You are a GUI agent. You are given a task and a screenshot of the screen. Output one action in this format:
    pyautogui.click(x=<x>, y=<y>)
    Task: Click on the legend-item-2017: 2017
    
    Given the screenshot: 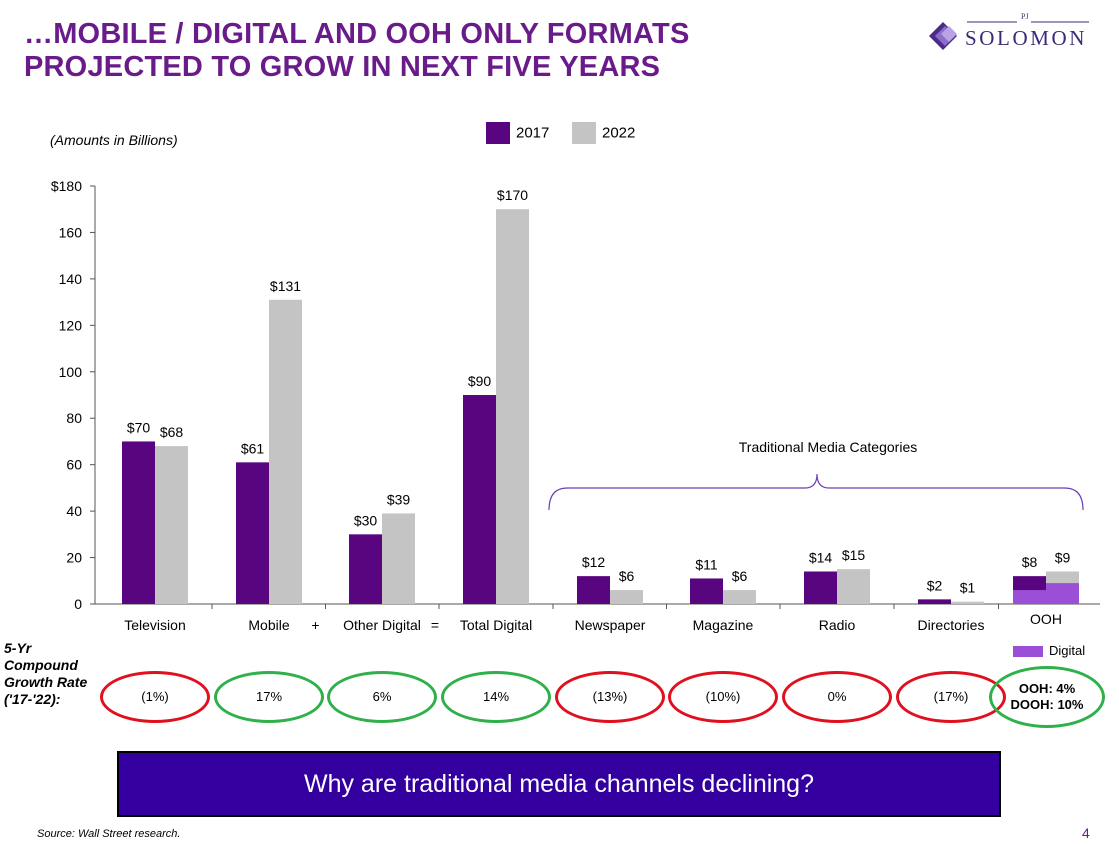 What is the action you would take?
    pyautogui.click(x=517, y=133)
    